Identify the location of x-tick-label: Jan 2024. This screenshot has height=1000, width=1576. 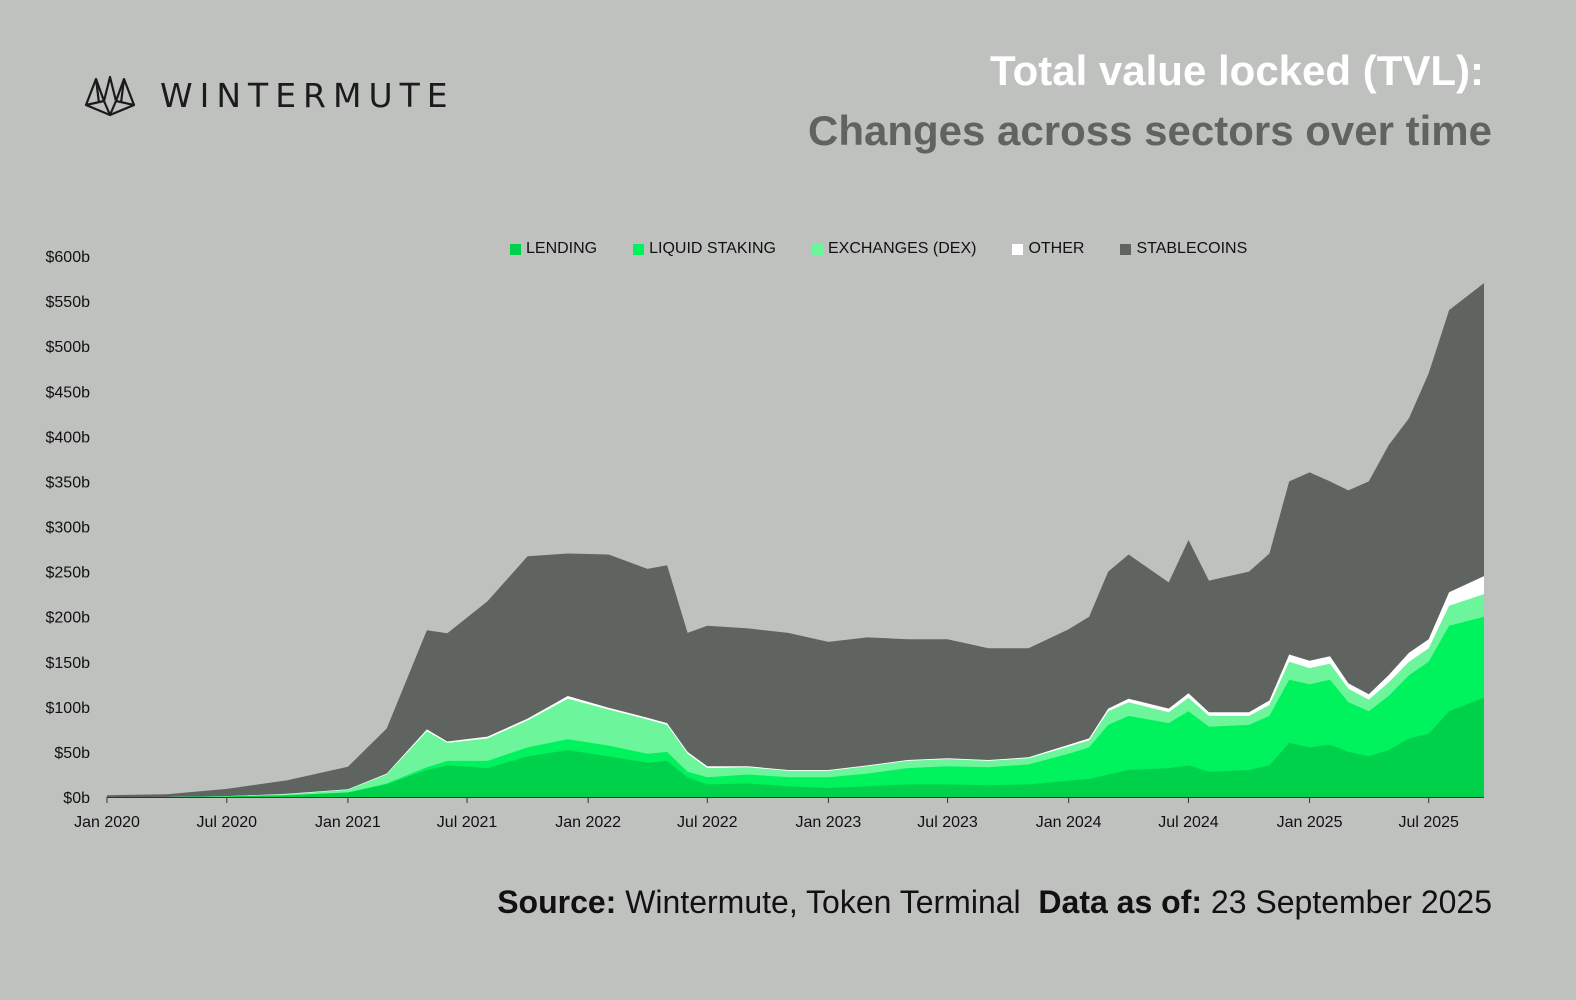
(1069, 822).